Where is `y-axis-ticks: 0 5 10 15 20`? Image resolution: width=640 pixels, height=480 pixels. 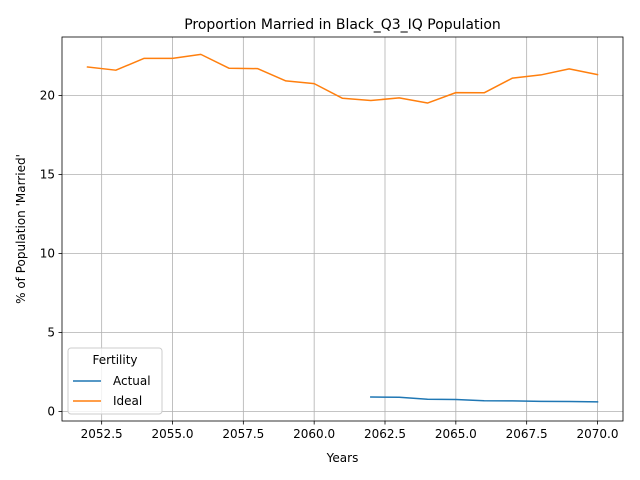 y-axis-ticks: 0 5 10 15 20 is located at coordinates (51, 253).